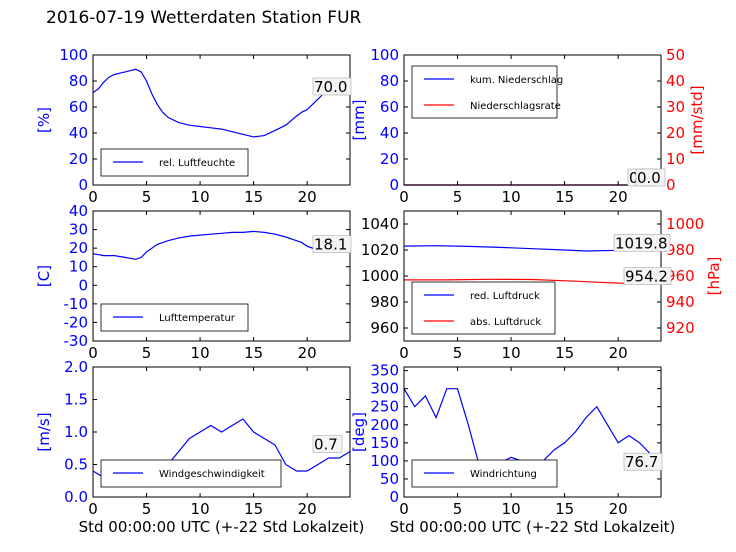 This screenshot has width=736, height=552. What do you see at coordinates (204, 18) in the screenshot?
I see `figure-title: 2016-07-19 Wetterdaten Station FUR` at bounding box center [204, 18].